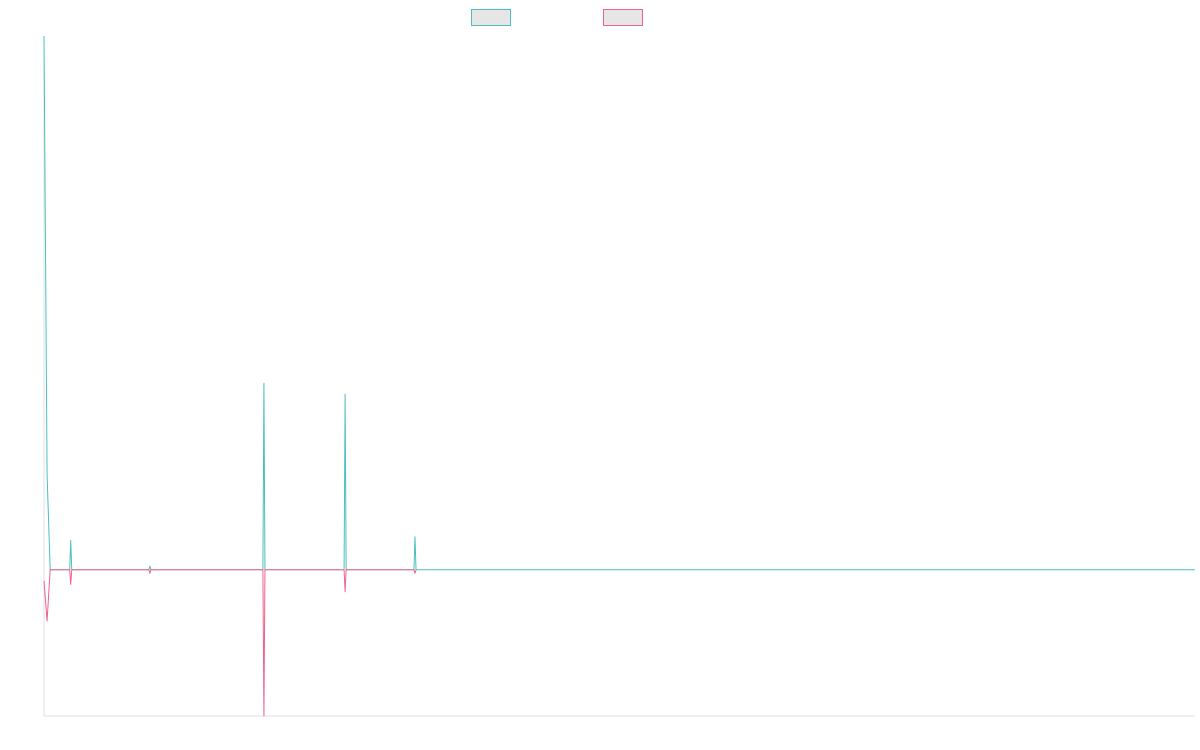 This screenshot has height=750, width=1200. Describe the element at coordinates (600, 18) in the screenshot. I see `chart-legend` at that location.